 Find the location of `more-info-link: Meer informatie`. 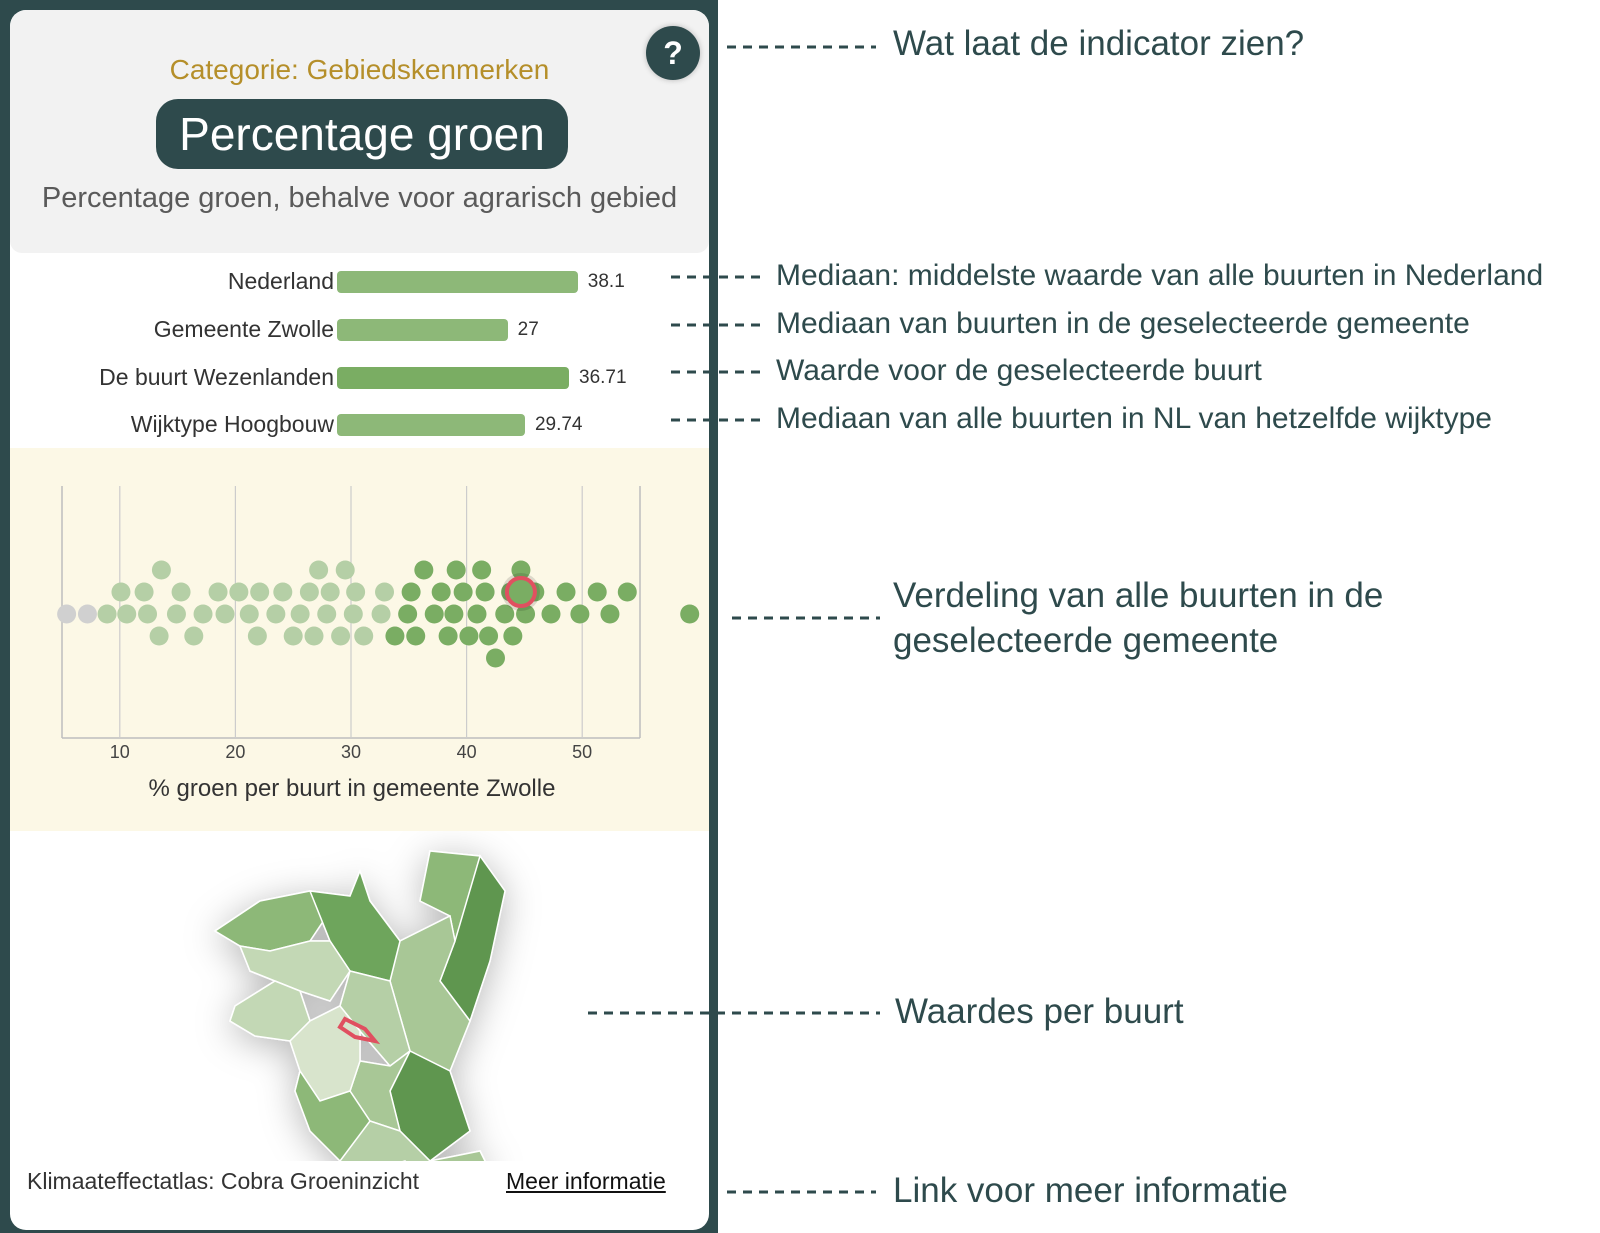

more-info-link: Meer informatie is located at coordinates (586, 1181).